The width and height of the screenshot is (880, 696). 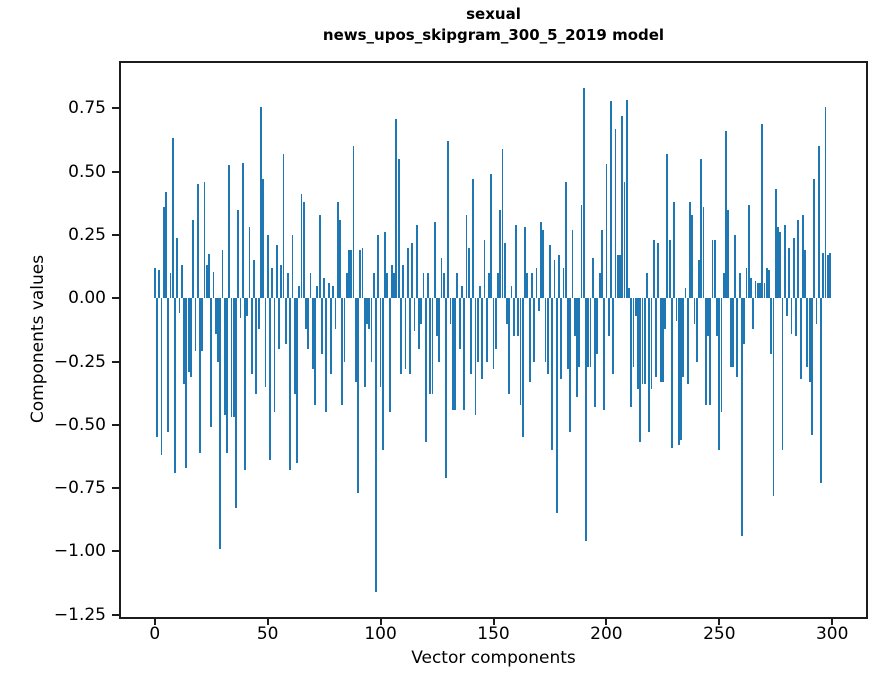 I want to click on x-axis-label: Vector components, so click(x=493, y=658).